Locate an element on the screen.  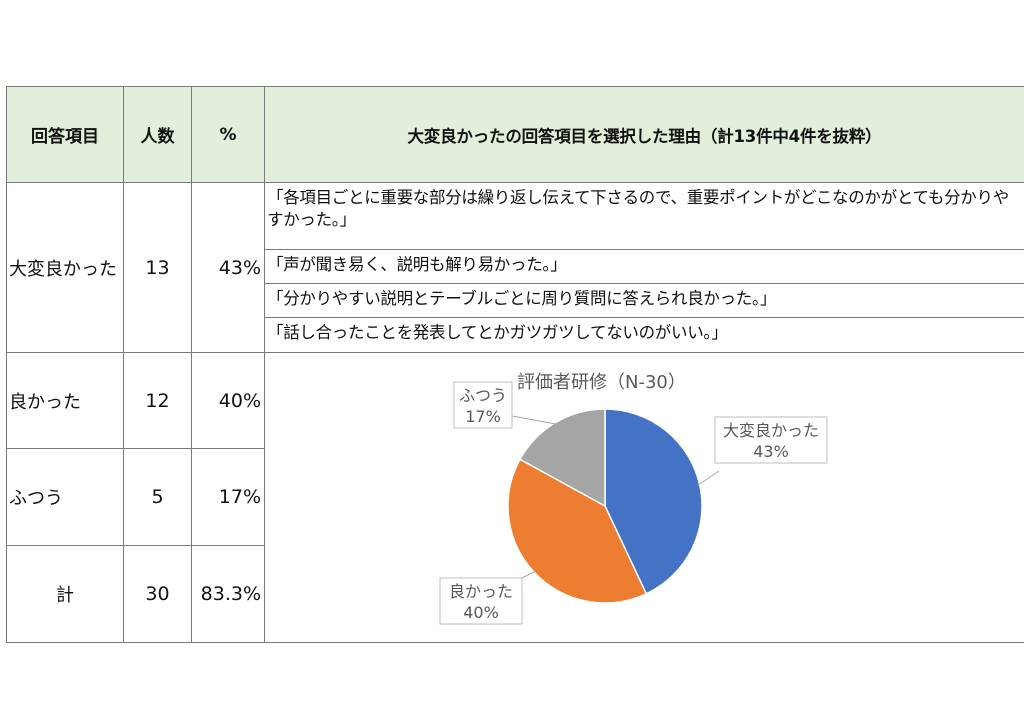
table-row: ふつう 5 17% is located at coordinates (515, 497).